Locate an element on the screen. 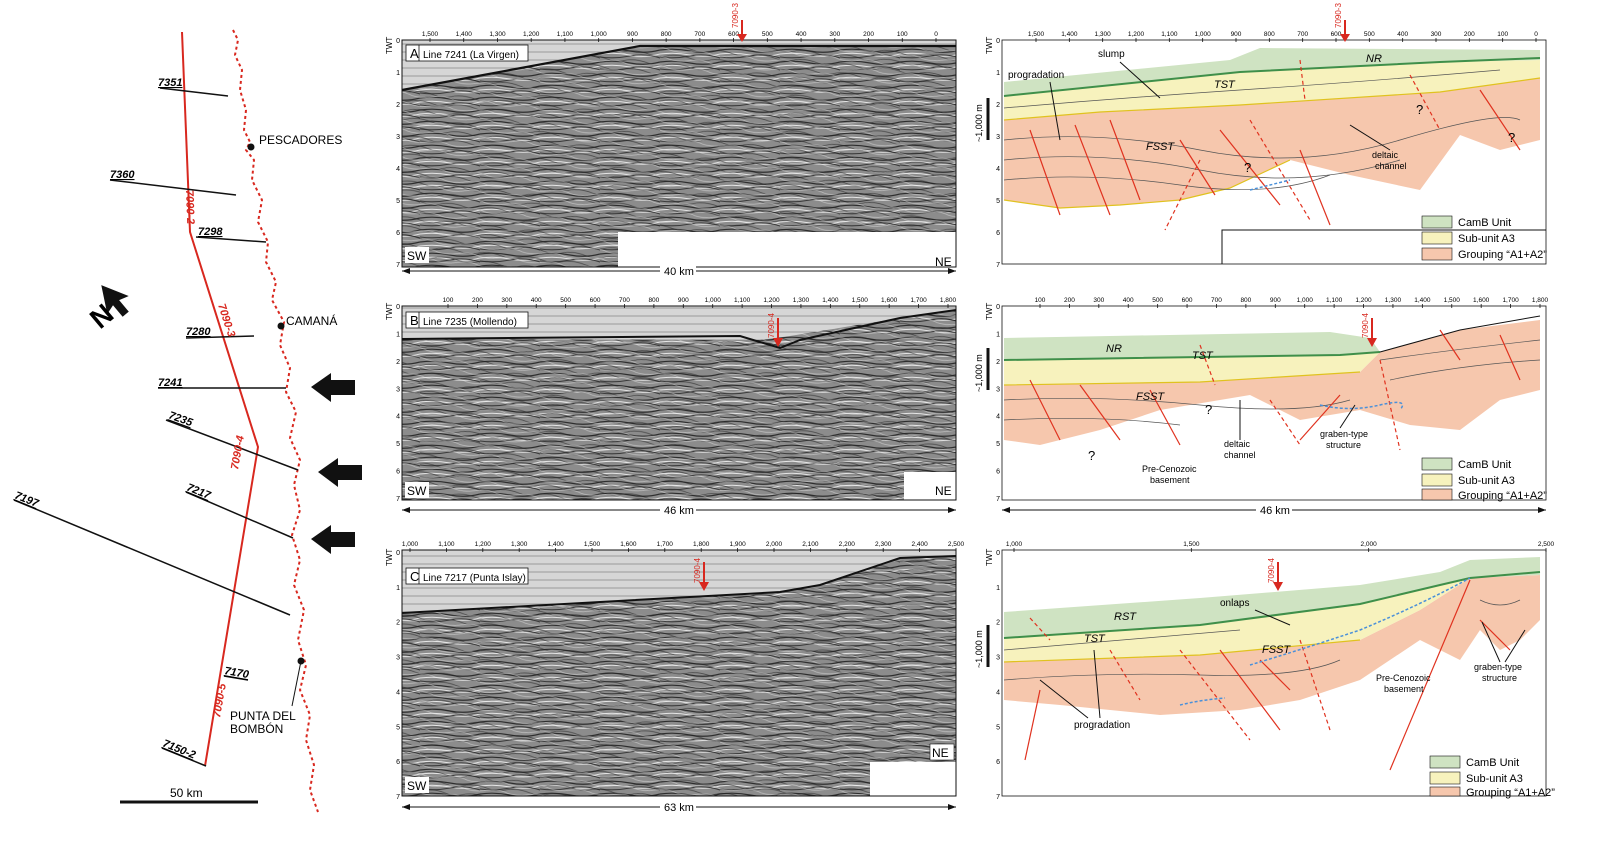 Image resolution: width=1615 pixels, height=841 pixels. panel-b-axis-tick-label: 100 is located at coordinates (448, 300).